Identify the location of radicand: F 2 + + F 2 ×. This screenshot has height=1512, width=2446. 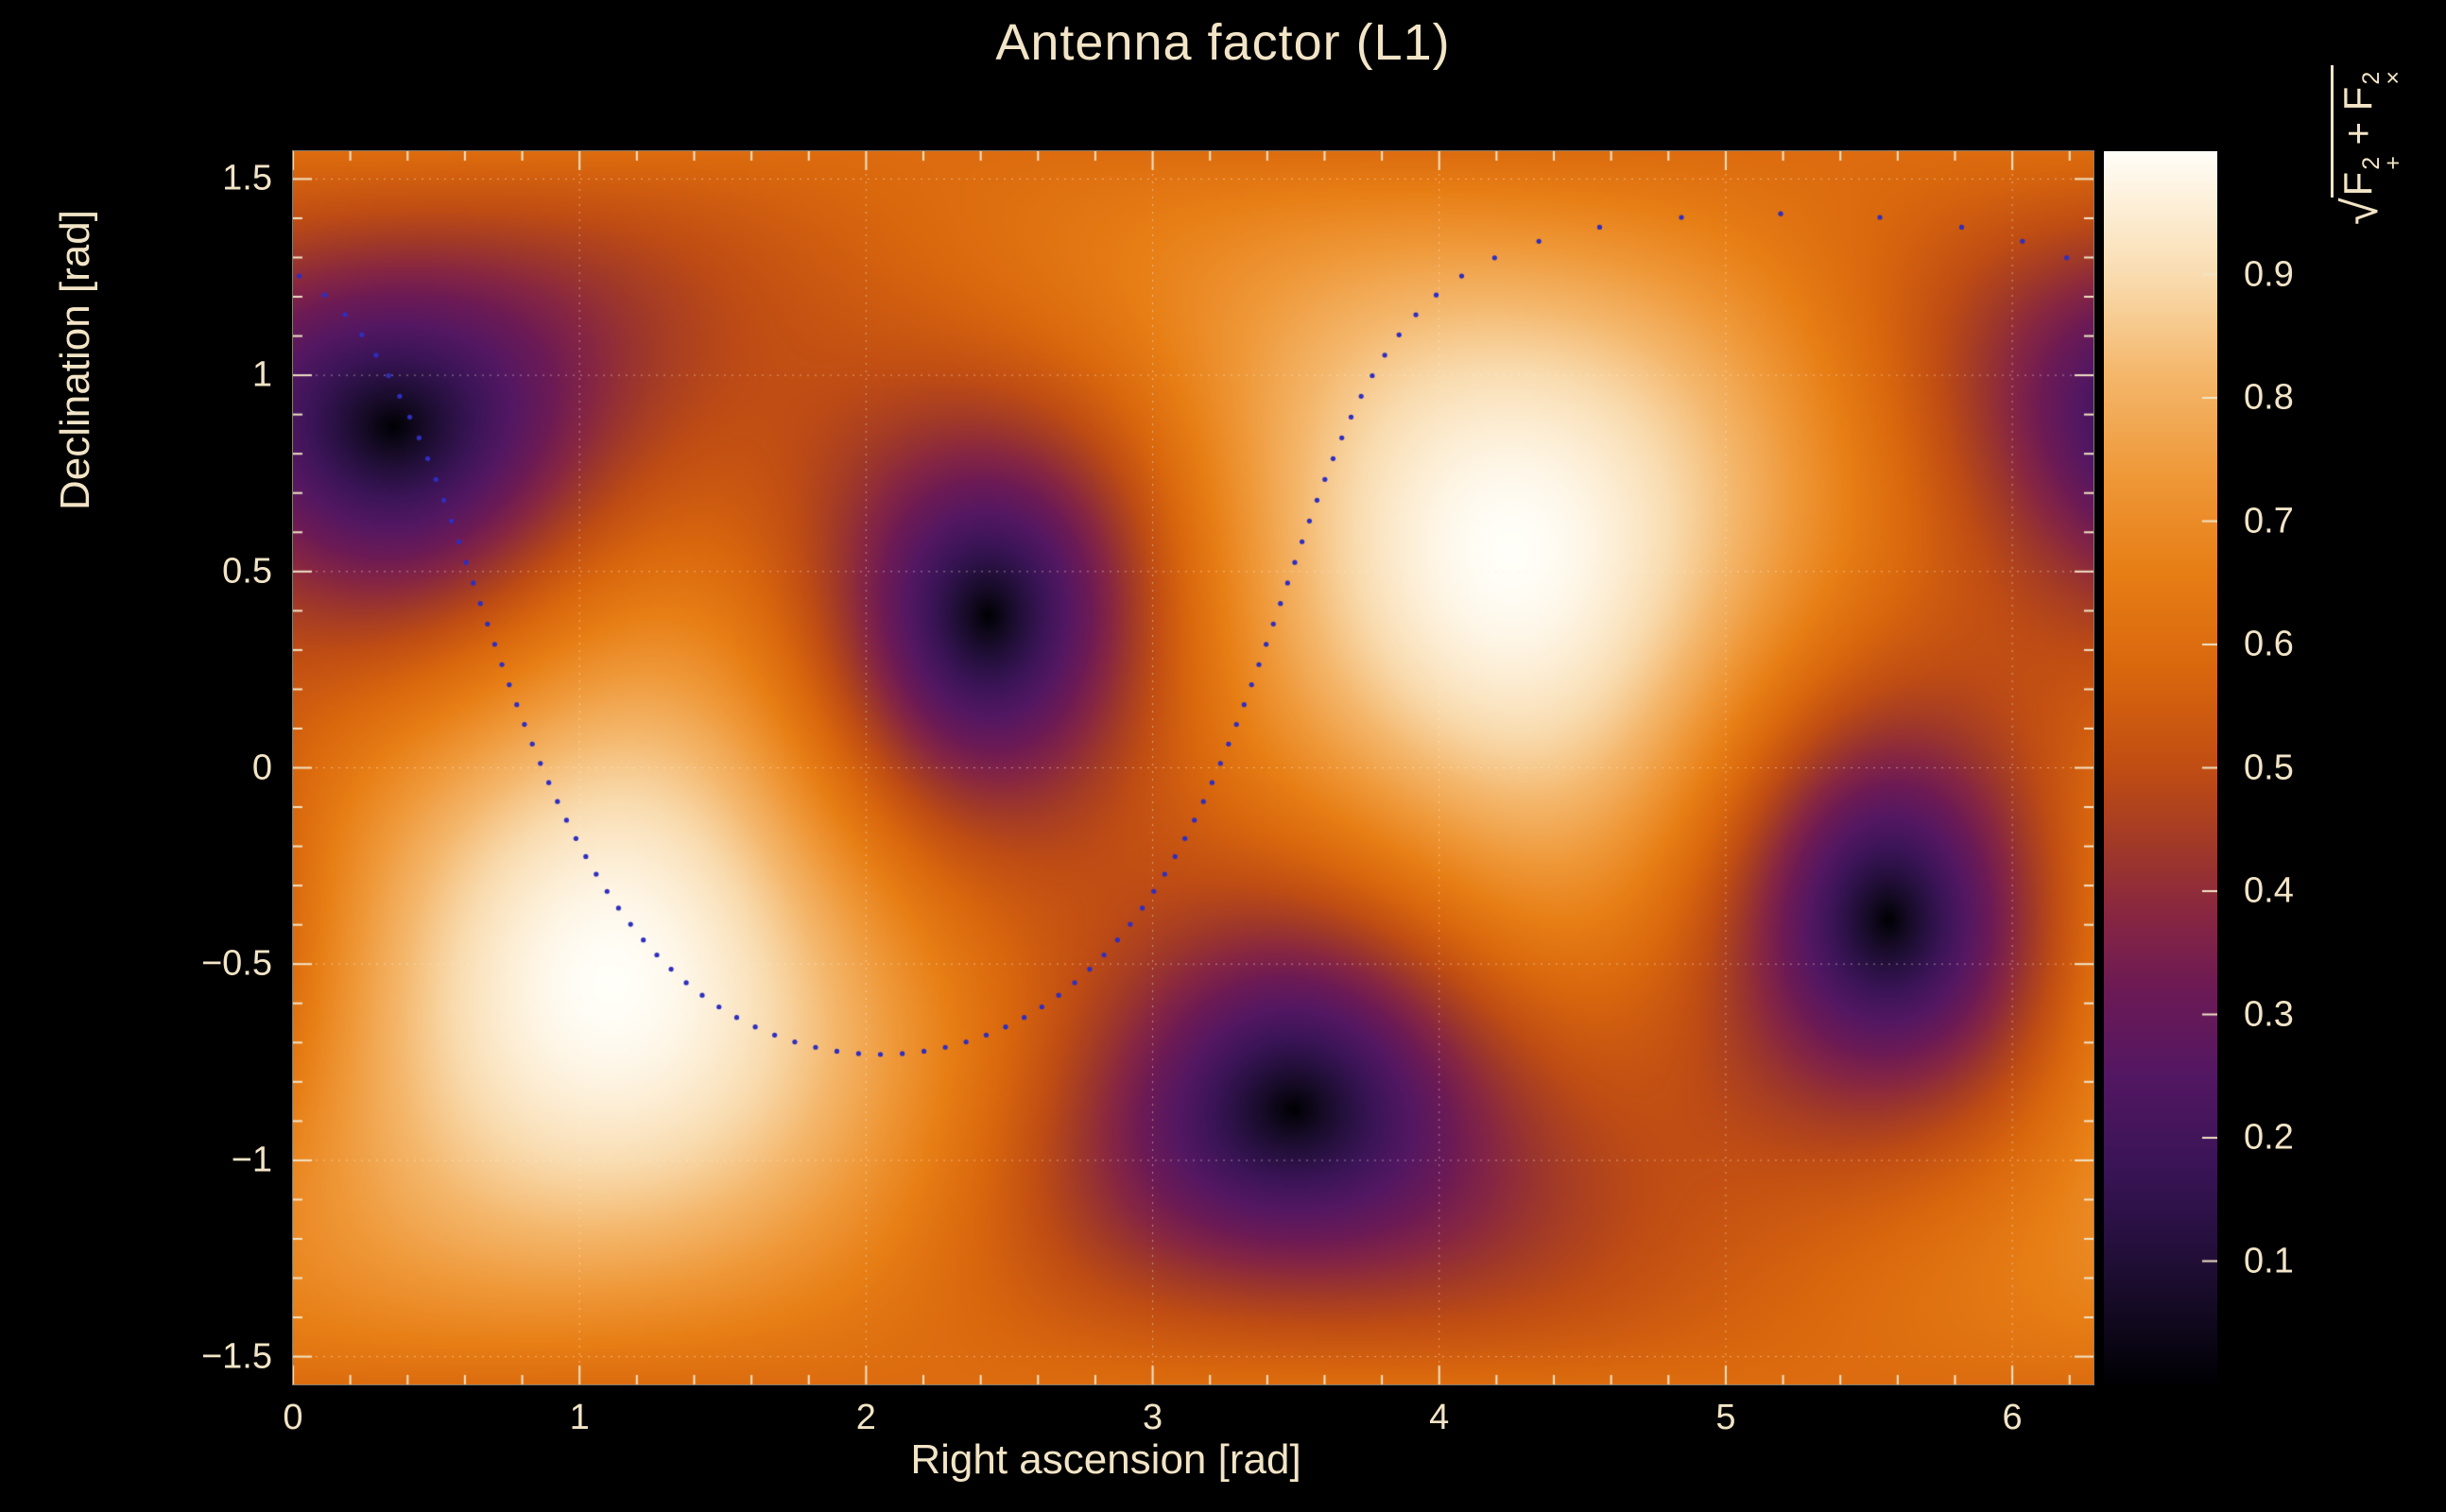
(2368, 131).